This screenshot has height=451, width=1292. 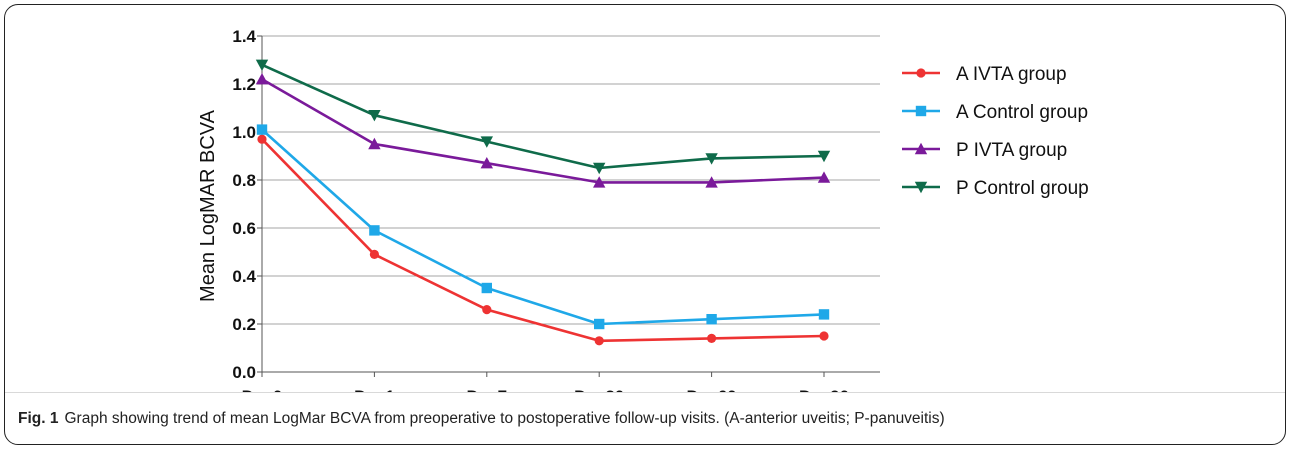 What do you see at coordinates (244, 180) in the screenshot?
I see `y-tick-label: 0.8` at bounding box center [244, 180].